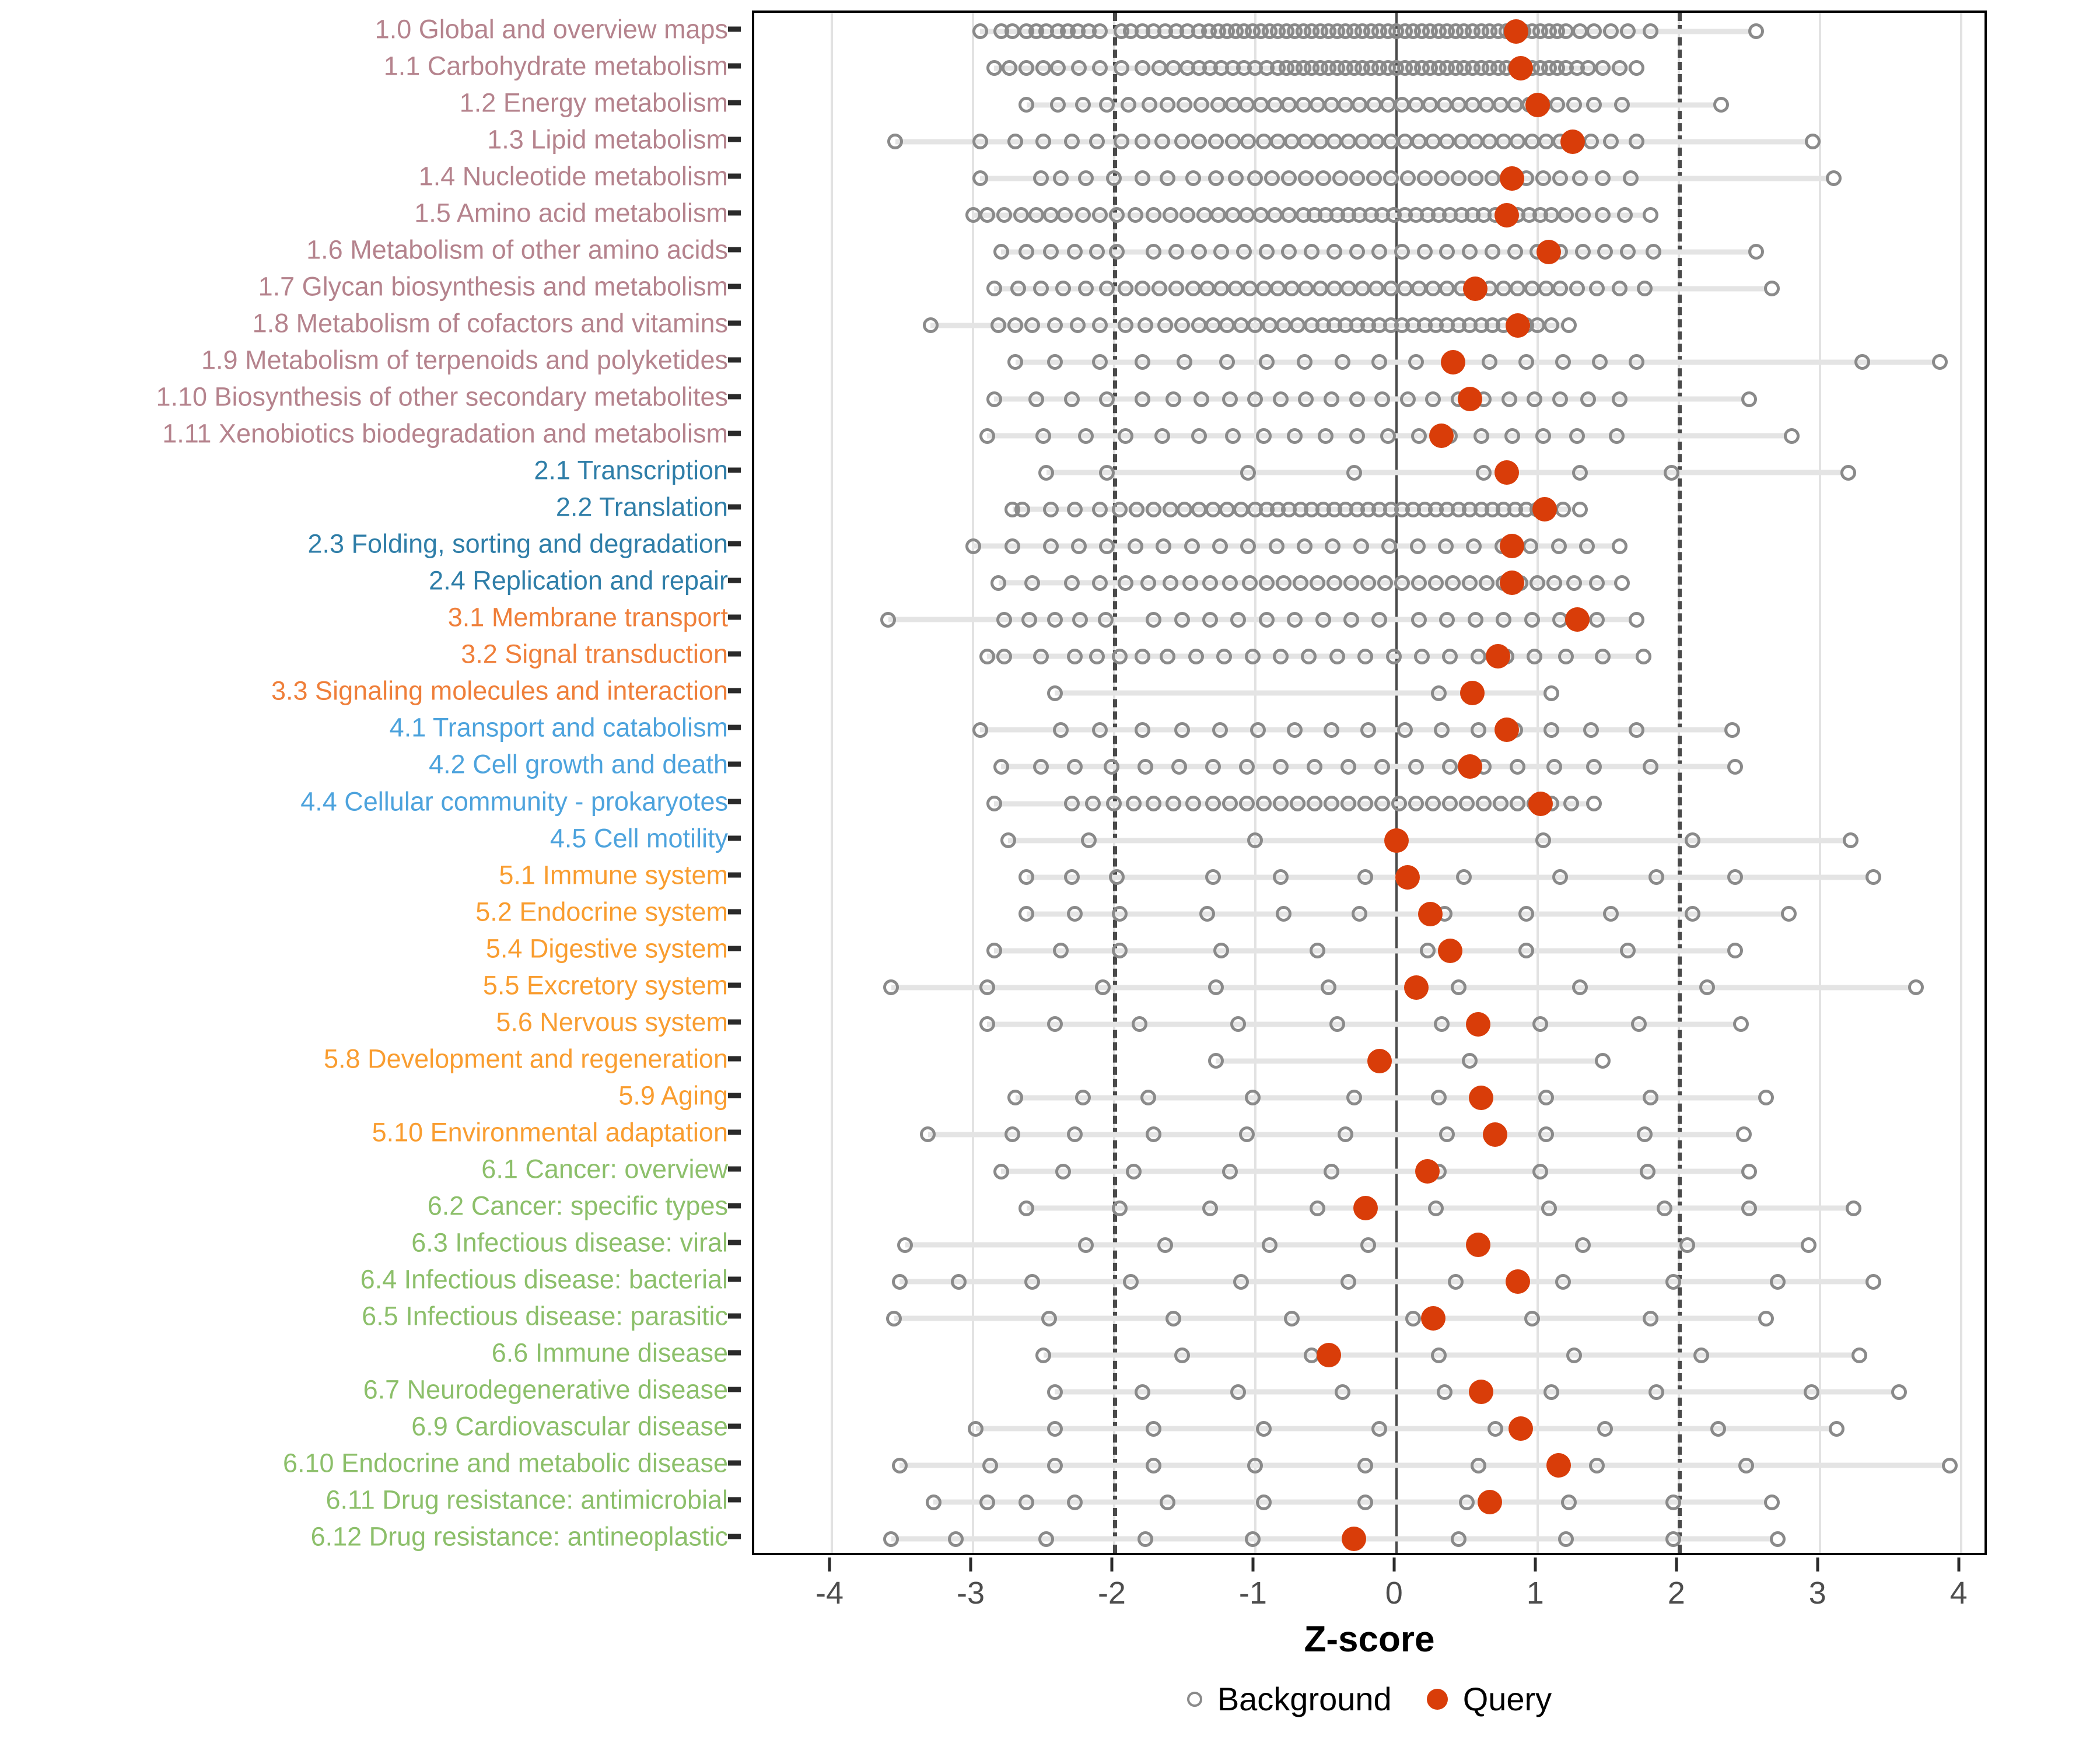 The width and height of the screenshot is (2100, 1750). Describe the element at coordinates (577, 1206) in the screenshot. I see `y-axis-category-label: 6.2 Cancer: specific types` at that location.